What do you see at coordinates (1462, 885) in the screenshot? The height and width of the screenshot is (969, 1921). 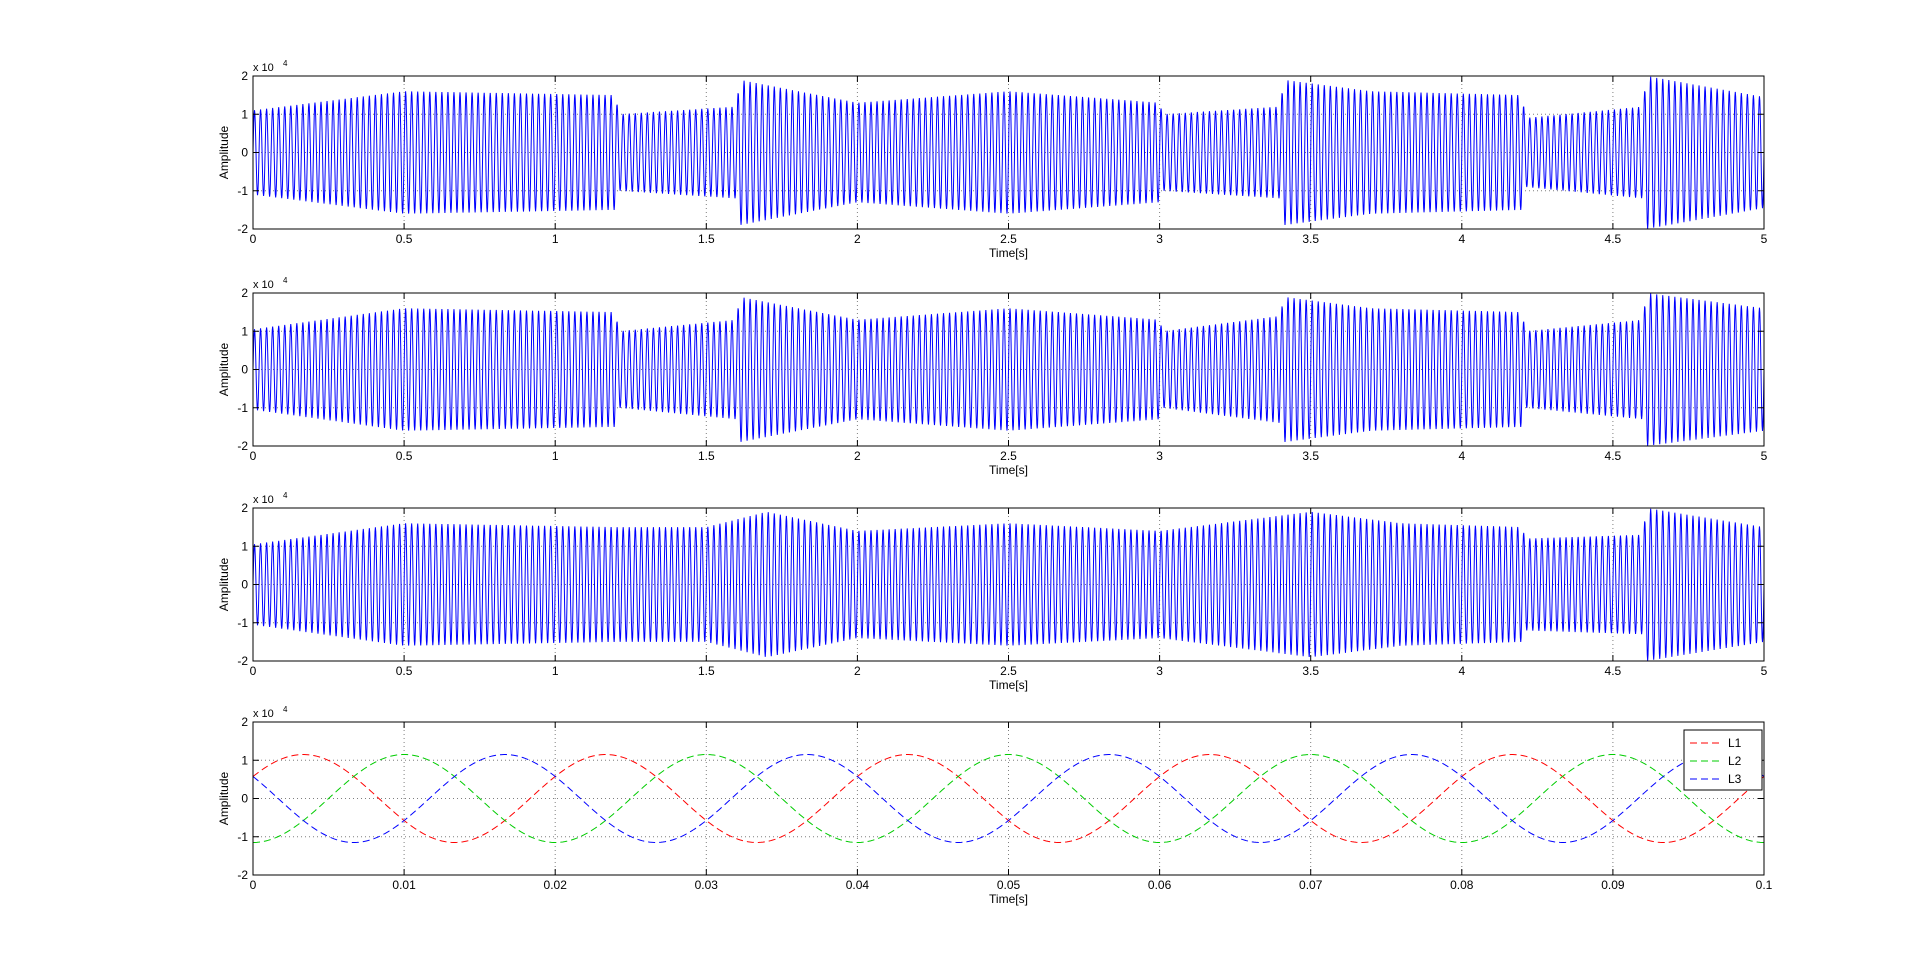 I see `x-tick-label: 0.08` at bounding box center [1462, 885].